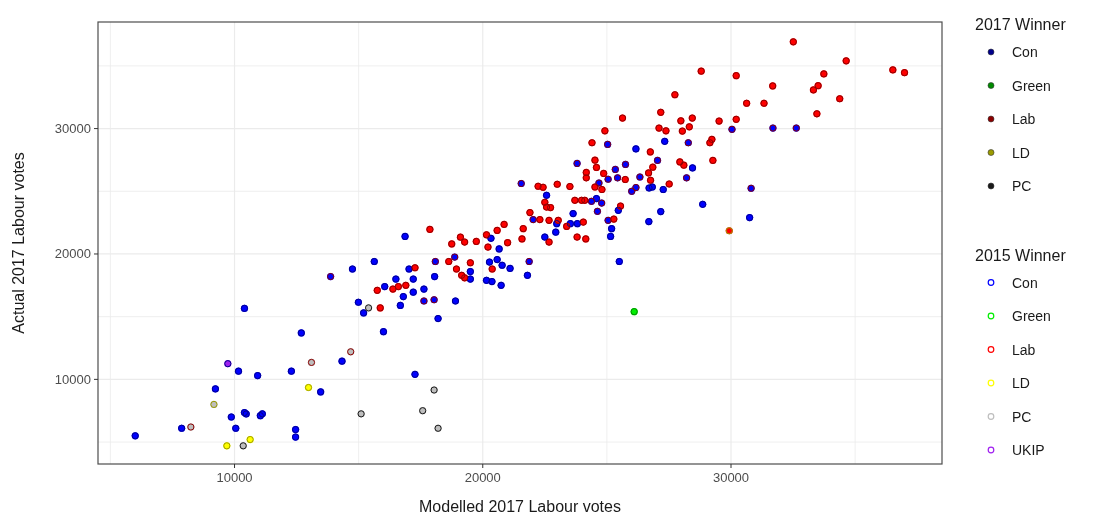  What do you see at coordinates (72, 379) in the screenshot?
I see `y-tick-label: 10000` at bounding box center [72, 379].